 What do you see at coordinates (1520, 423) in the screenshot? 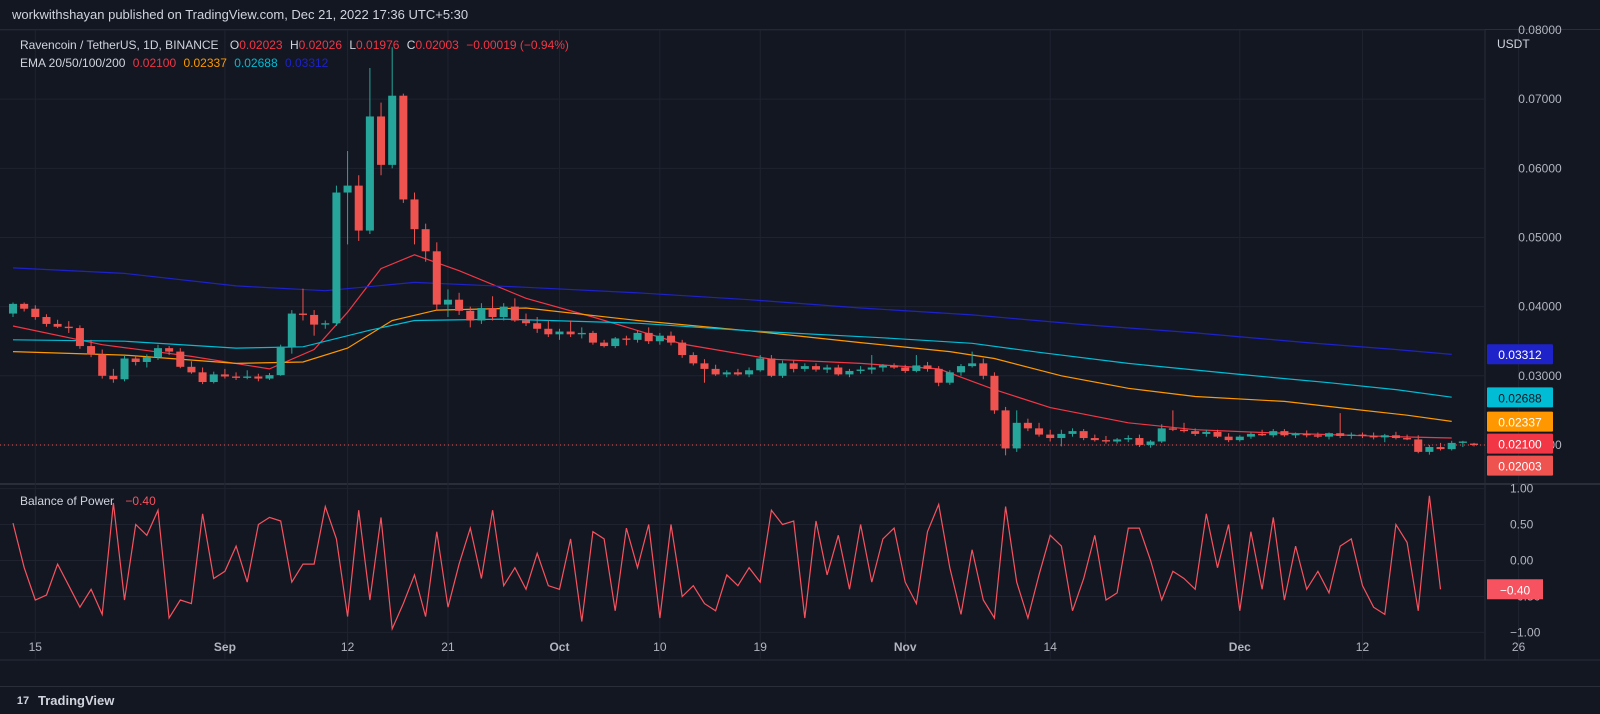
I see `price-badge-label: 0.02337` at bounding box center [1520, 423].